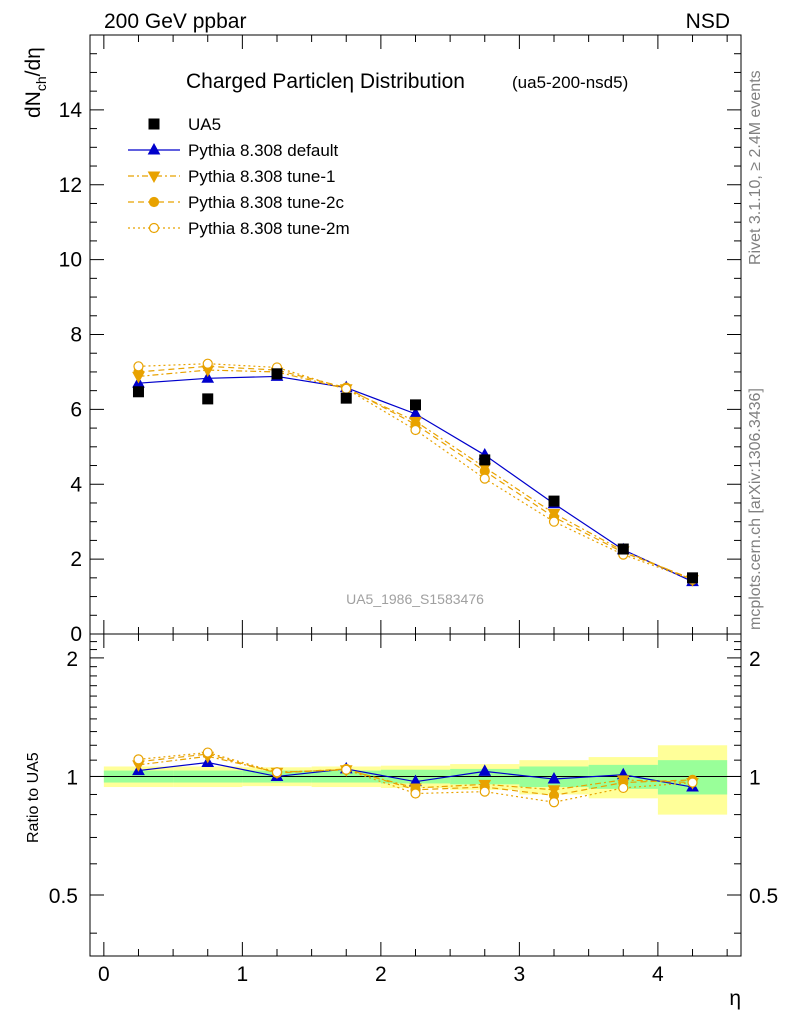 The image size is (786, 1029). I want to click on main-y-tick-label: 0, so click(76, 634).